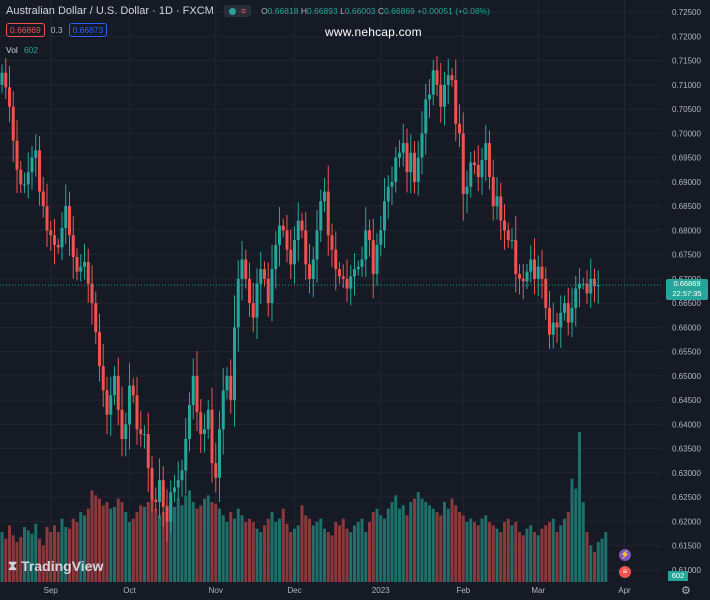 This screenshot has width=710, height=600. What do you see at coordinates (687, 293) in the screenshot?
I see `bar-countdown: 22:57:35` at bounding box center [687, 293].